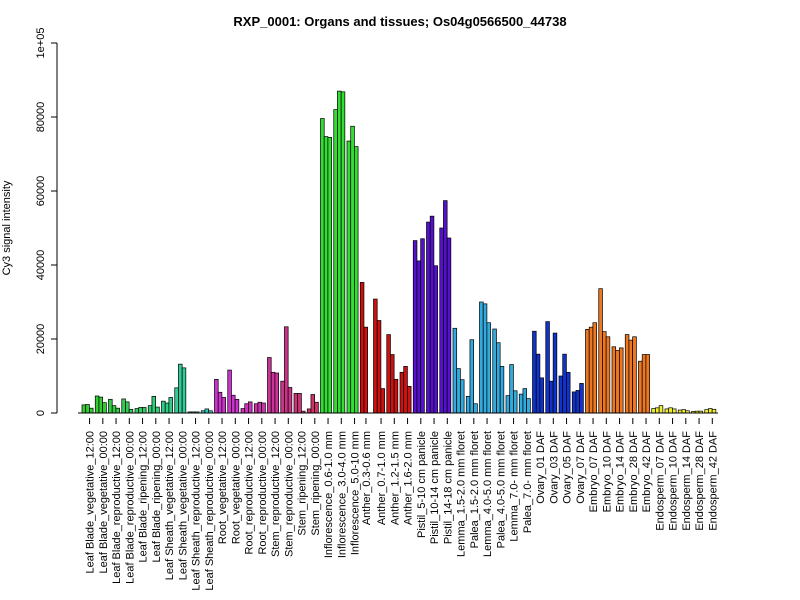 This screenshot has width=800, height=600. I want to click on x-tick-label: Palea_4.0-5.0 mm floret, so click(501, 489).